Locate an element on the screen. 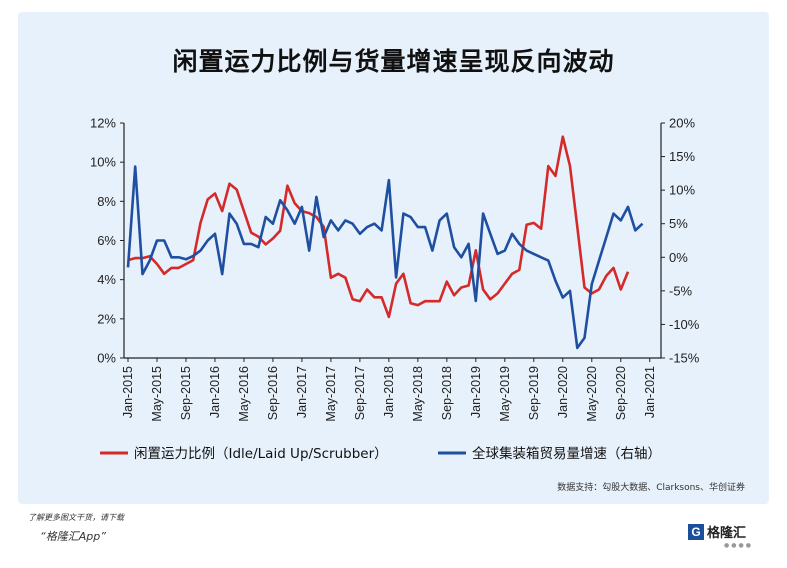  x-tick-label: Sep-2020 is located at coordinates (621, 393).